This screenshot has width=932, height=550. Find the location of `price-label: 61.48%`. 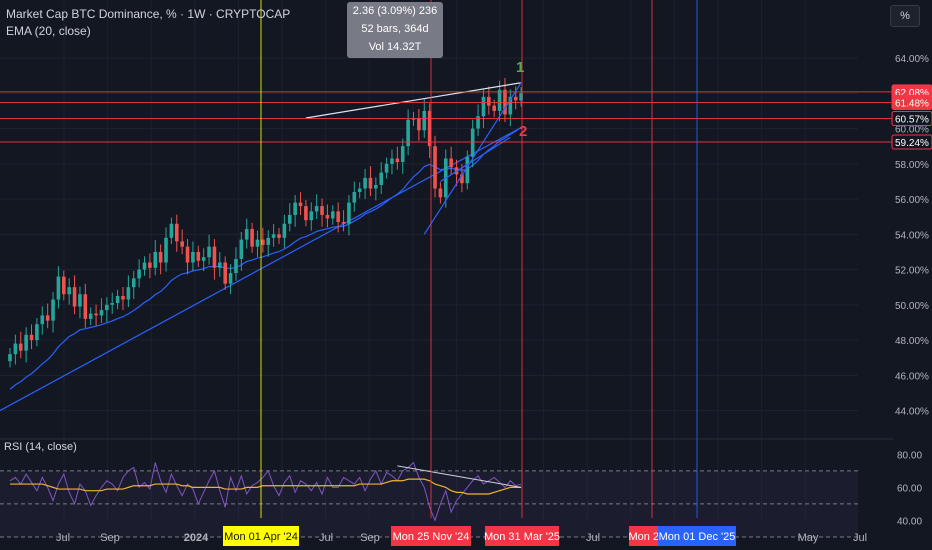

price-label: 61.48% is located at coordinates (912, 103).